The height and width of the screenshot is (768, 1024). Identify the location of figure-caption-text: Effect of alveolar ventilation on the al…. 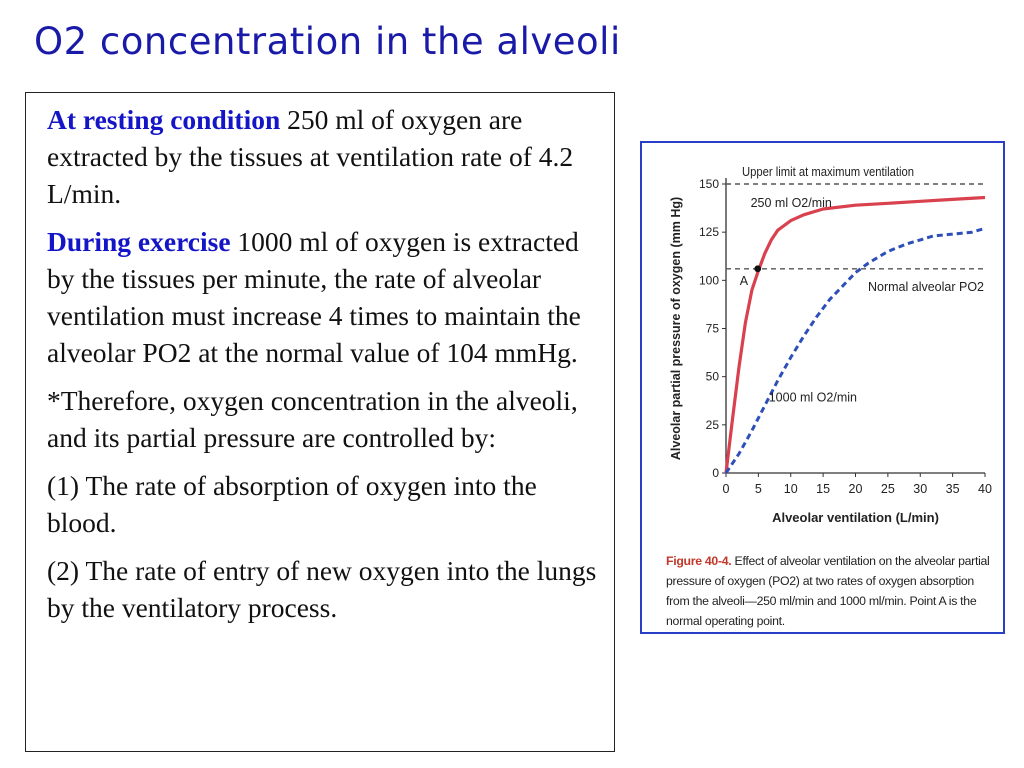
(828, 591).